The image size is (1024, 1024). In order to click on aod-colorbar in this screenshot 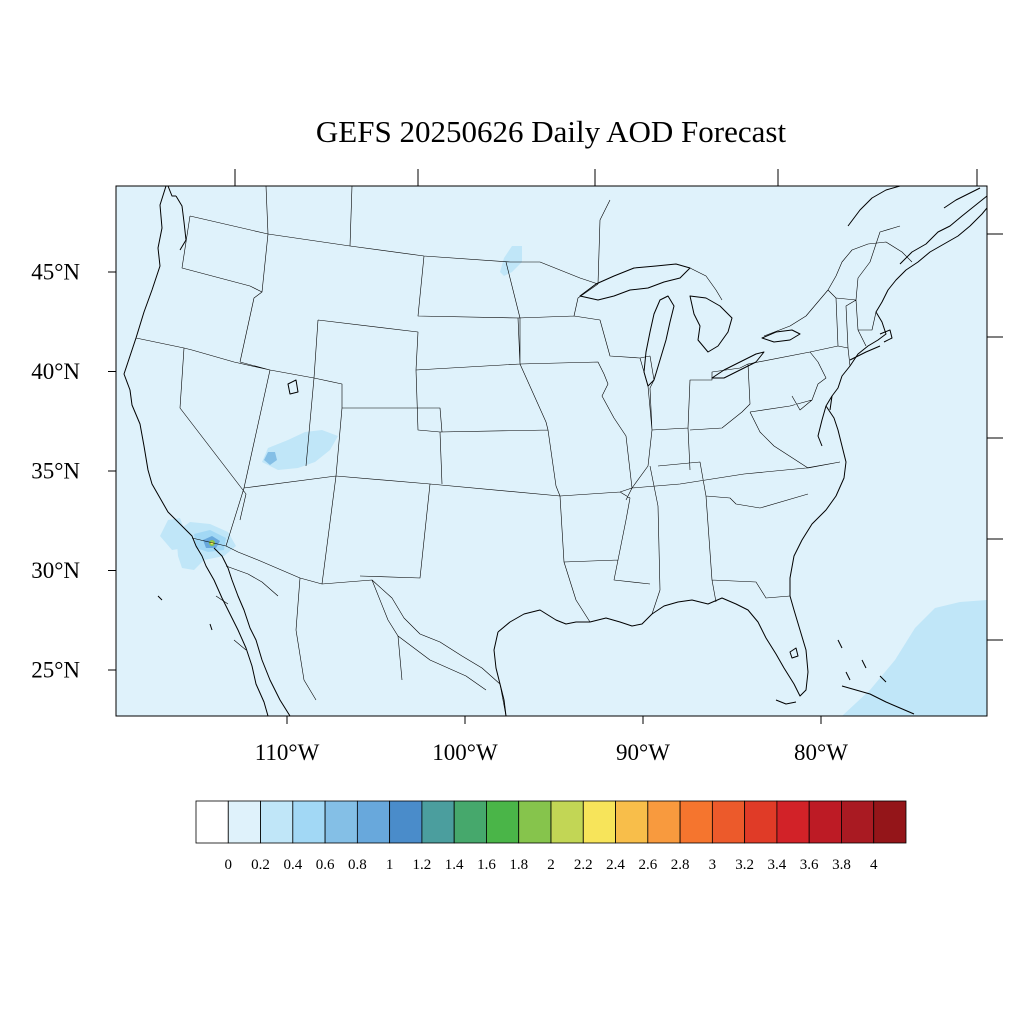, I will do `click(551, 822)`.